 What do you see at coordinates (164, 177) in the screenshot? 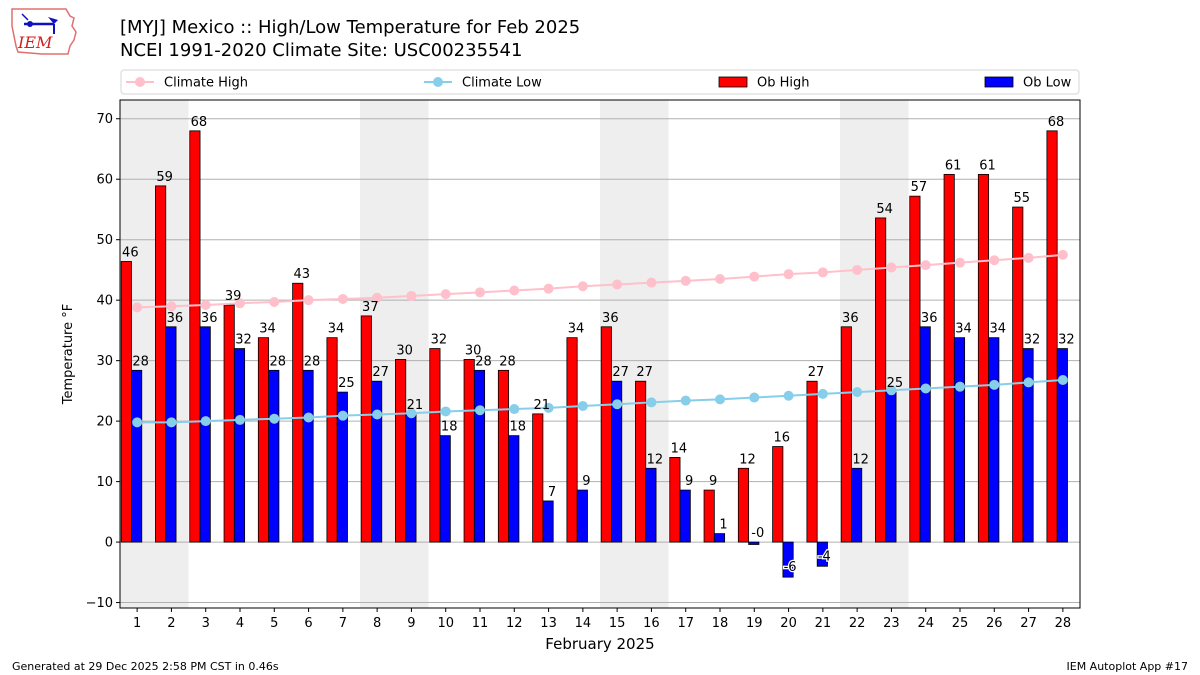
I see `ob-high-bar-label: 59` at bounding box center [164, 177].